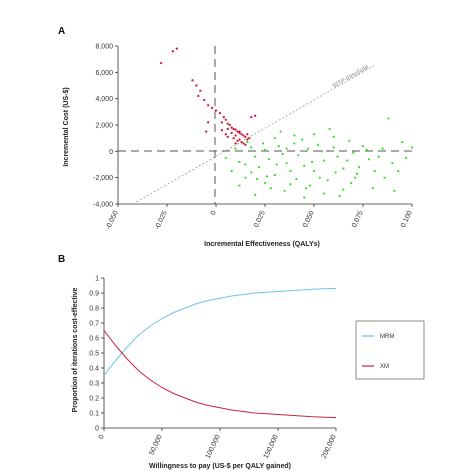 This screenshot has height=474, width=474. Describe the element at coordinates (220, 374) in the screenshot. I see `series-line-xm` at that location.